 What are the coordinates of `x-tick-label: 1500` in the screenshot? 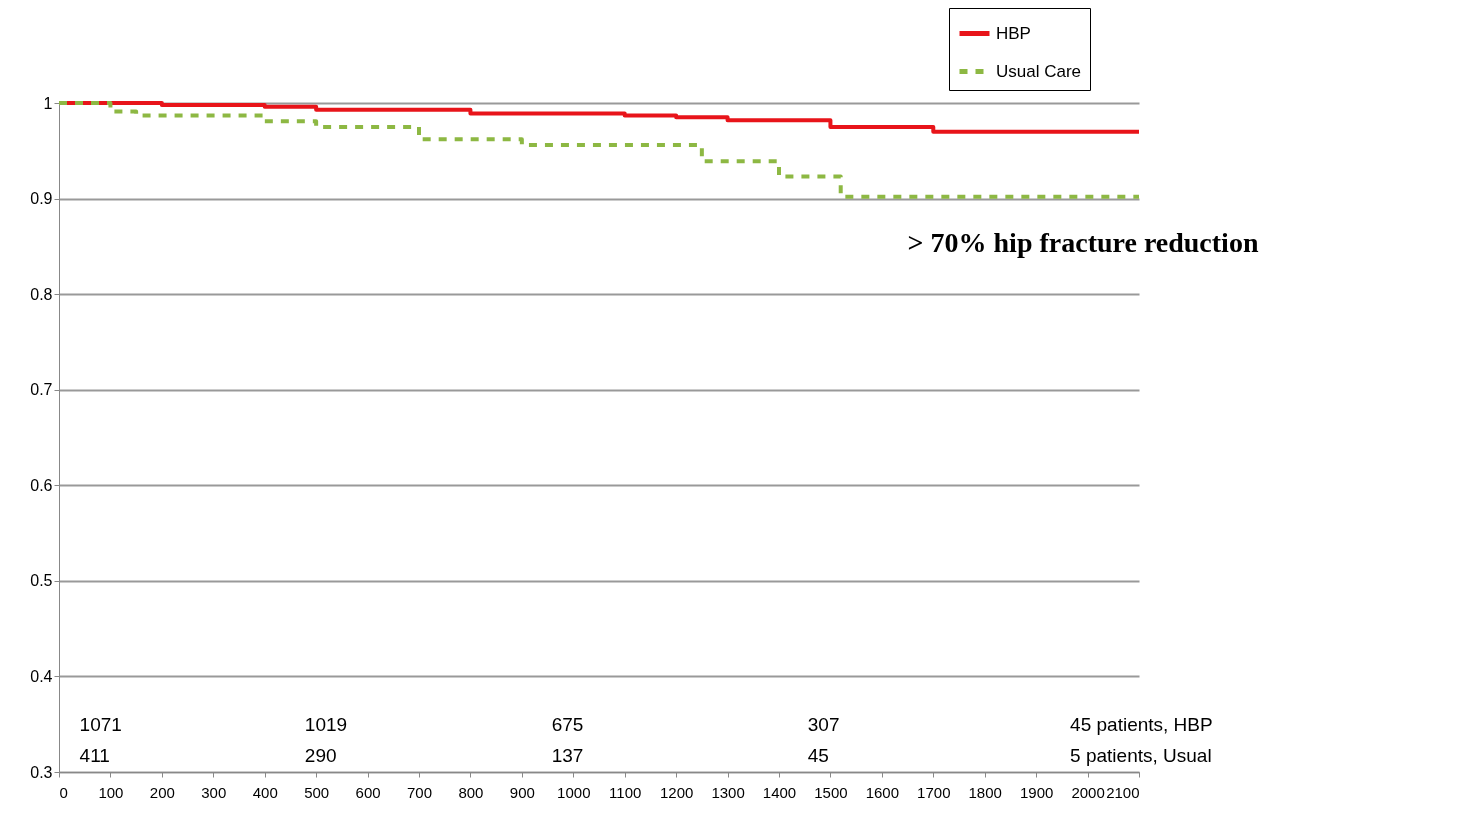 It's located at (831, 792).